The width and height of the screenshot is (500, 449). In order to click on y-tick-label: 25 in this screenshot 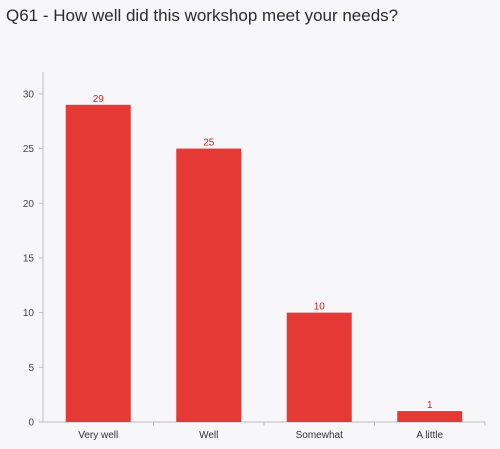, I will do `click(29, 149)`.